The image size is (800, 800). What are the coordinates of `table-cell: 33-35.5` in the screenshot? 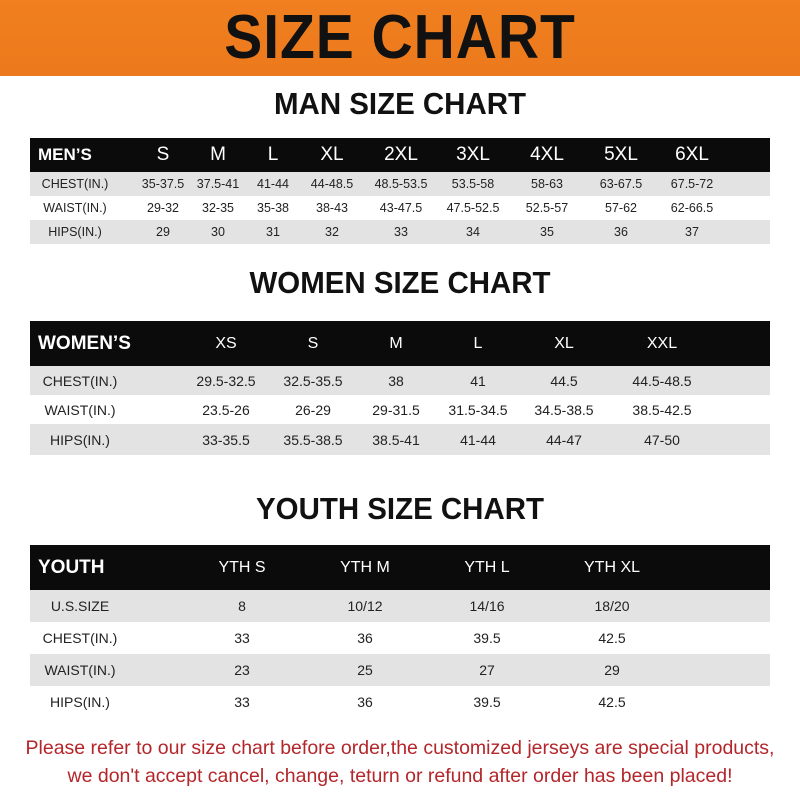 It's located at (226, 439).